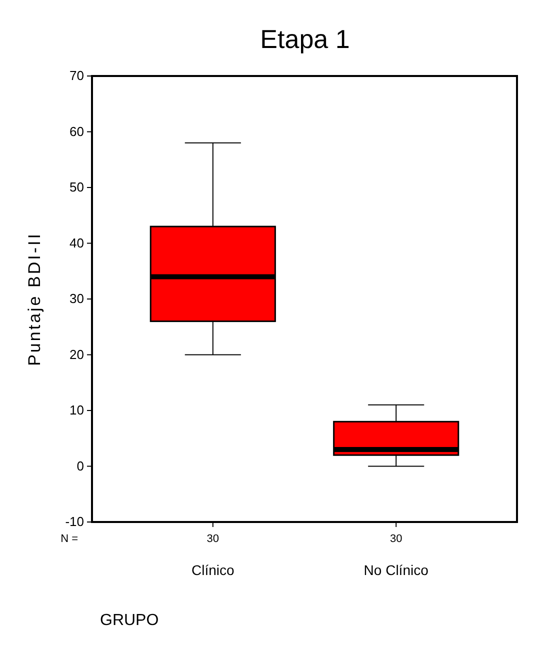 The height and width of the screenshot is (660, 543). I want to click on y-tick-label: -10, so click(74, 522).